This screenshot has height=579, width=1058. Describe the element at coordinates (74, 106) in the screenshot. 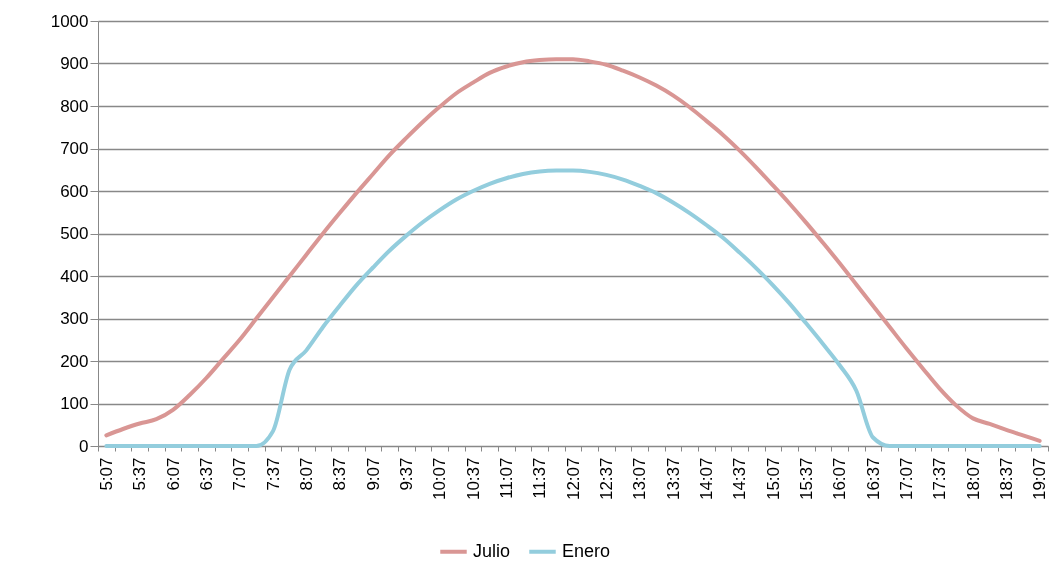

I see `y-tick-label: 800` at that location.